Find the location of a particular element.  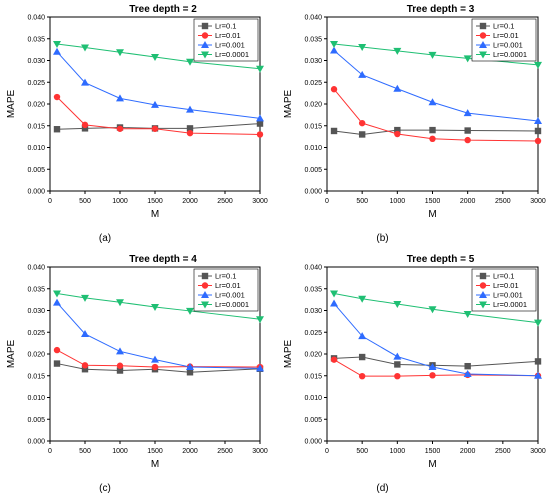

chart-title: Tree depth = 2 is located at coordinates (163, 9).